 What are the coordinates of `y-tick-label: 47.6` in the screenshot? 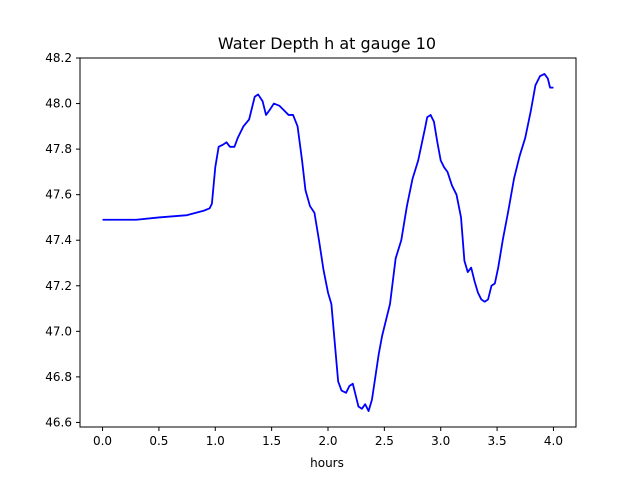 It's located at (58, 195).